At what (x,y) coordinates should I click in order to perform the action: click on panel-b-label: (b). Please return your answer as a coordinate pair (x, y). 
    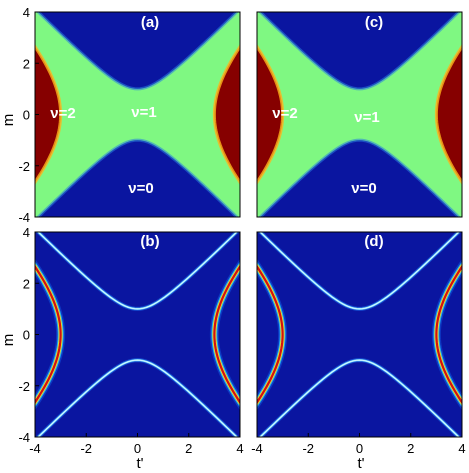
    Looking at the image, I should click on (149, 241).